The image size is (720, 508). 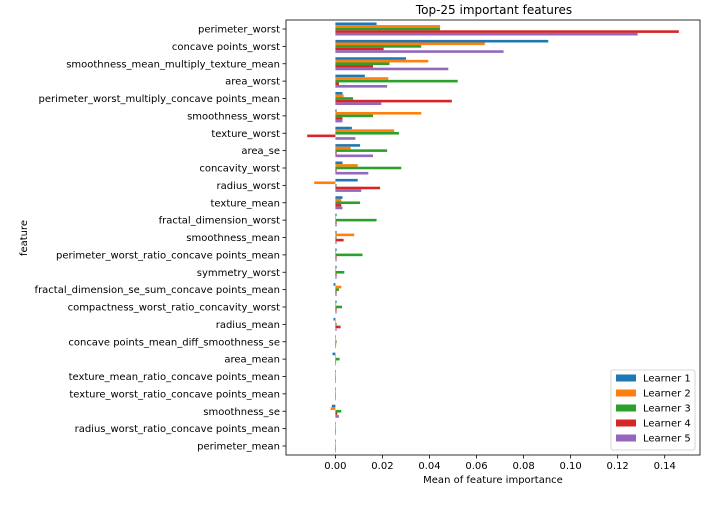 What do you see at coordinates (174, 377) in the screenshot?
I see `y-tick-label: texture_mean_ratio_concave points_mean` at bounding box center [174, 377].